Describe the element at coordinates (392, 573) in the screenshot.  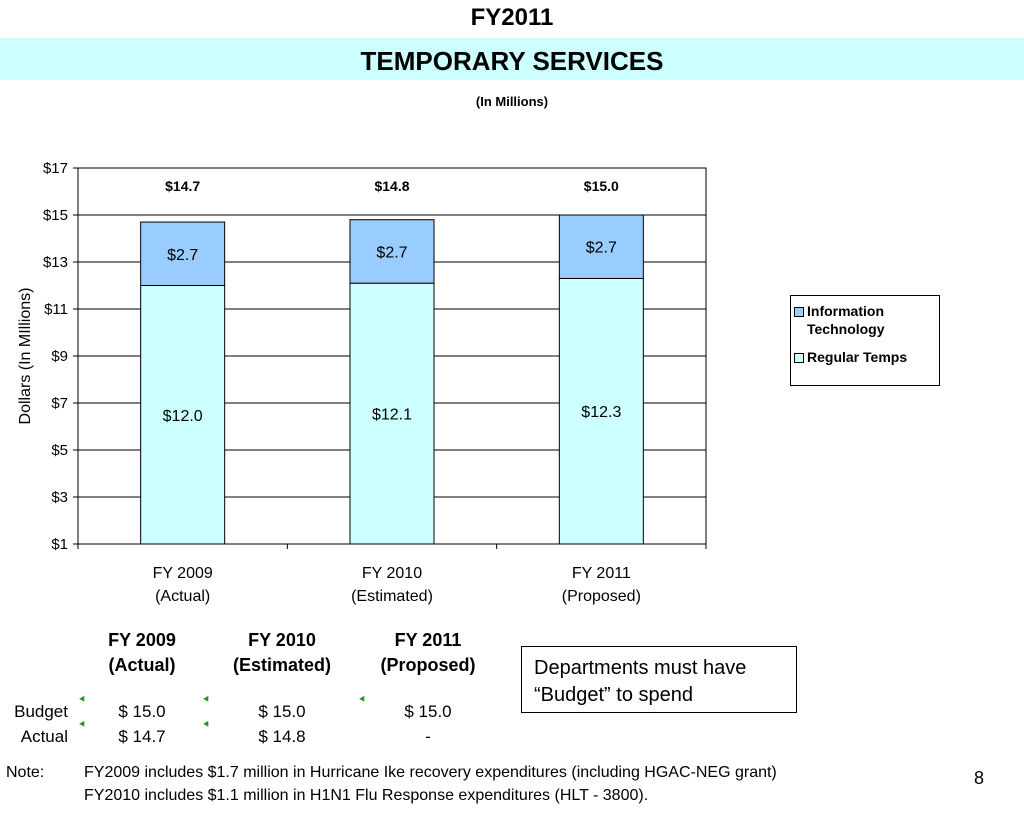
I see `x-tick-label: FY 2010` at that location.